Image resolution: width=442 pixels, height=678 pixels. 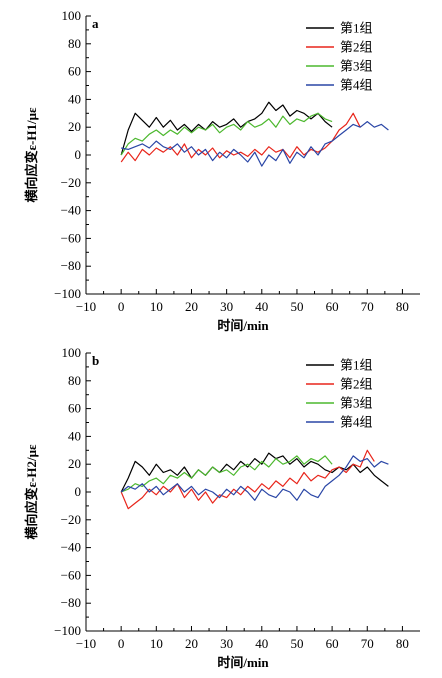 I want to click on y-axis-title: 横向应变ε-H2/με, so click(x=31, y=491).